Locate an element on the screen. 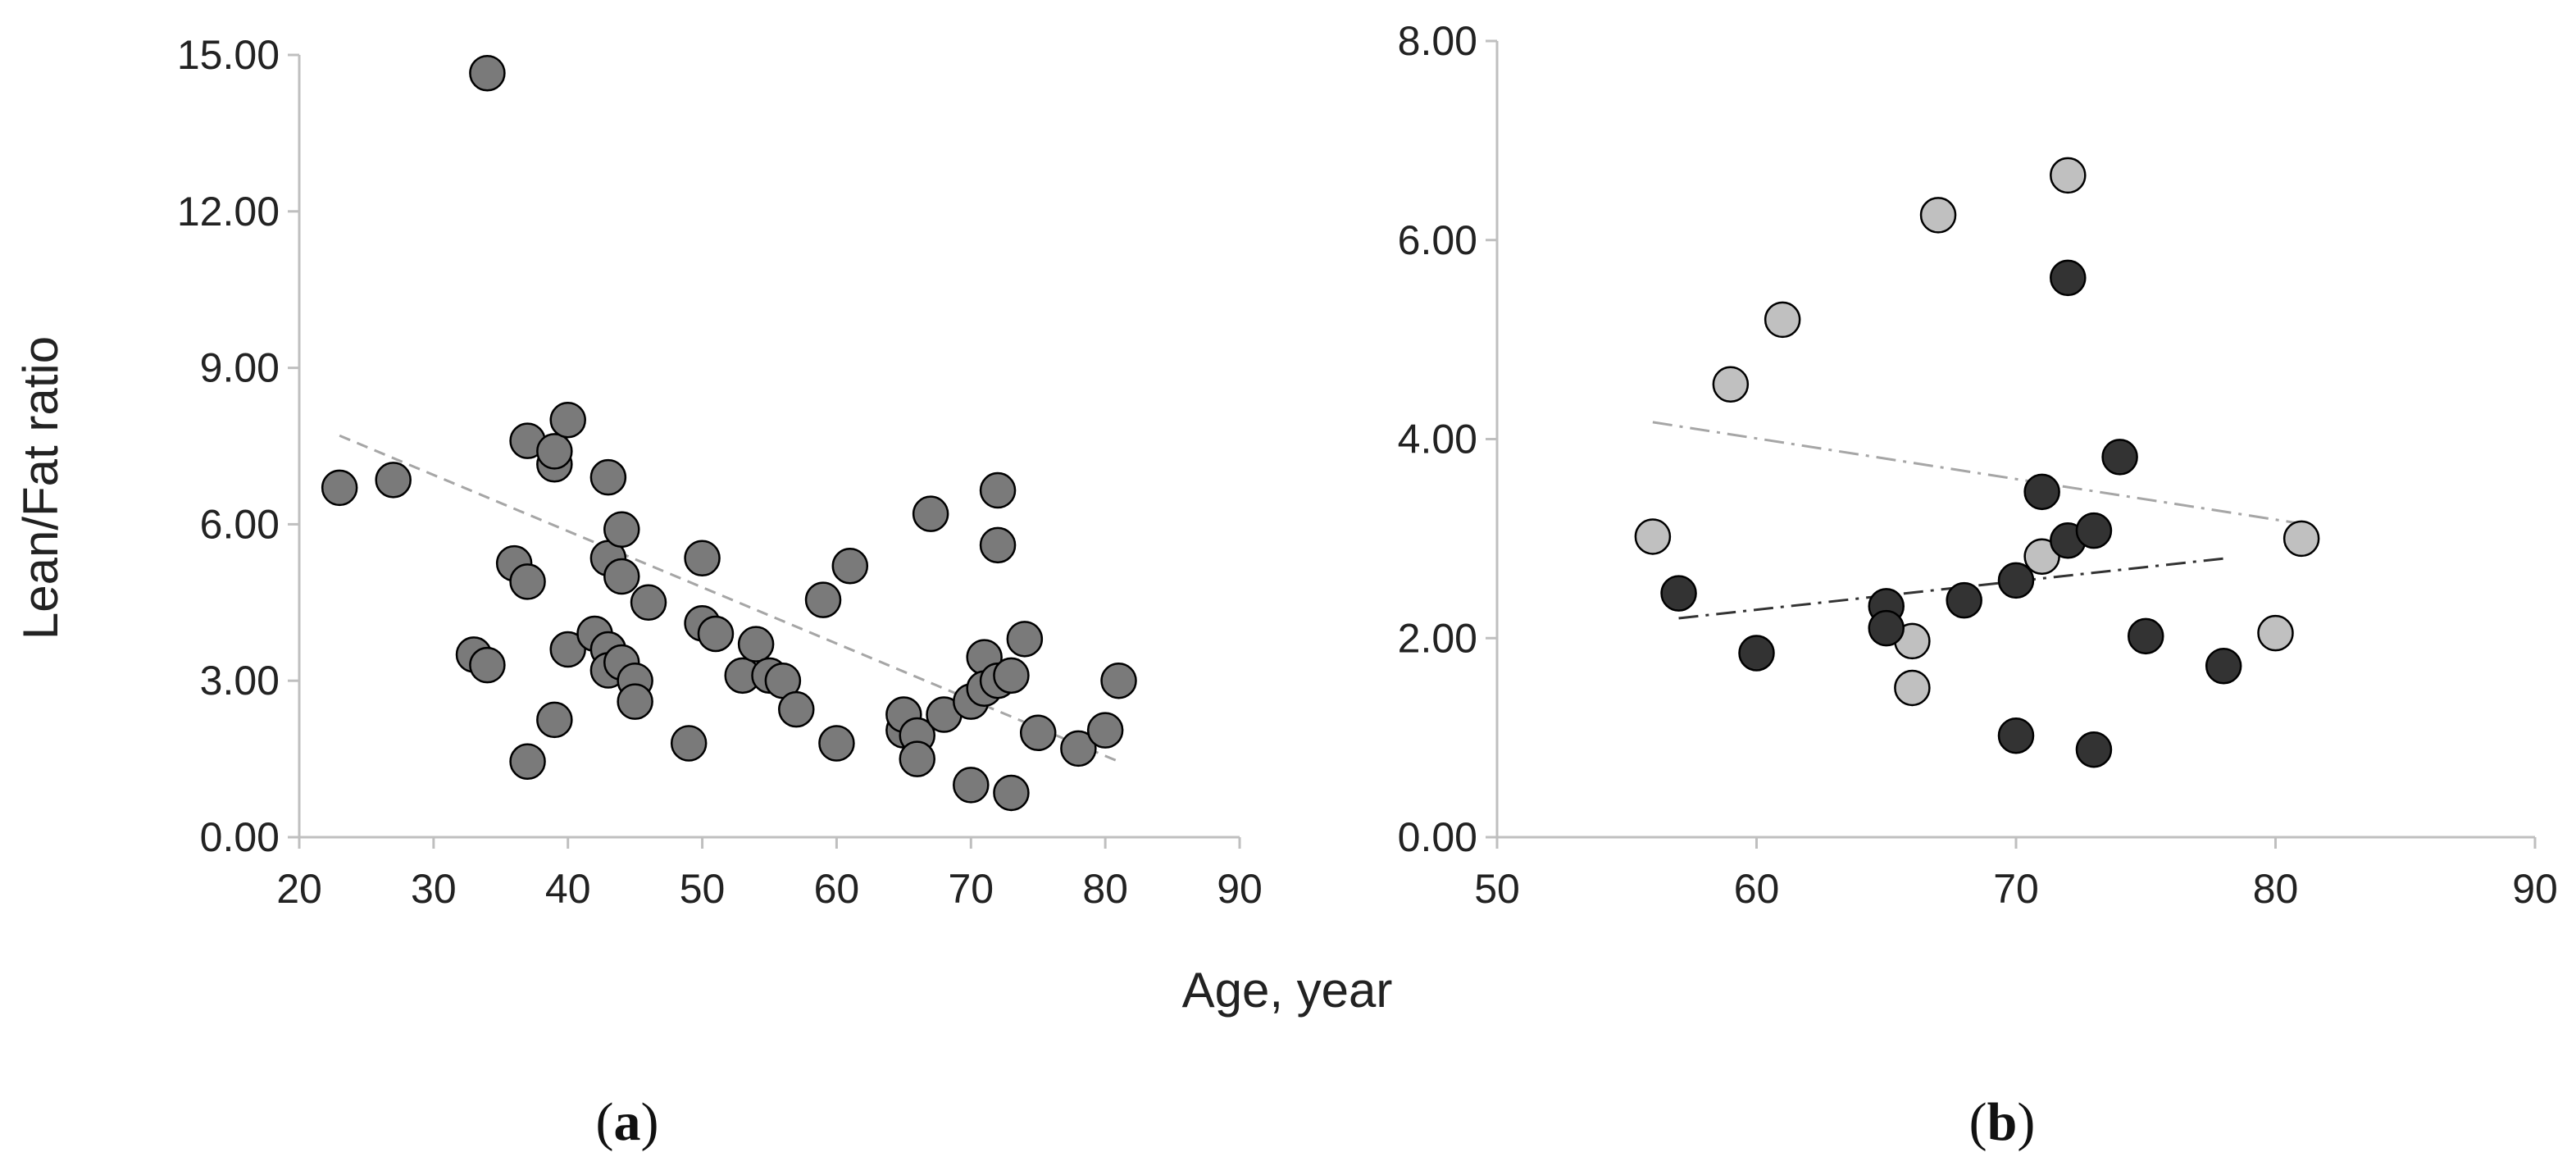  y-tick-label-a-1: 3.00 is located at coordinates (240, 681).